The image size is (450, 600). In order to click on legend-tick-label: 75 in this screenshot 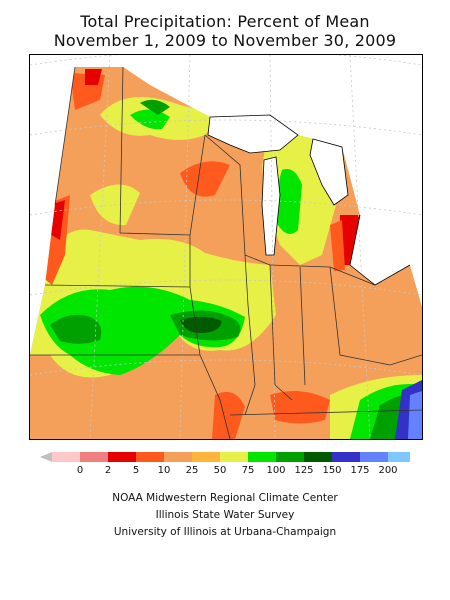, I will do `click(248, 470)`.